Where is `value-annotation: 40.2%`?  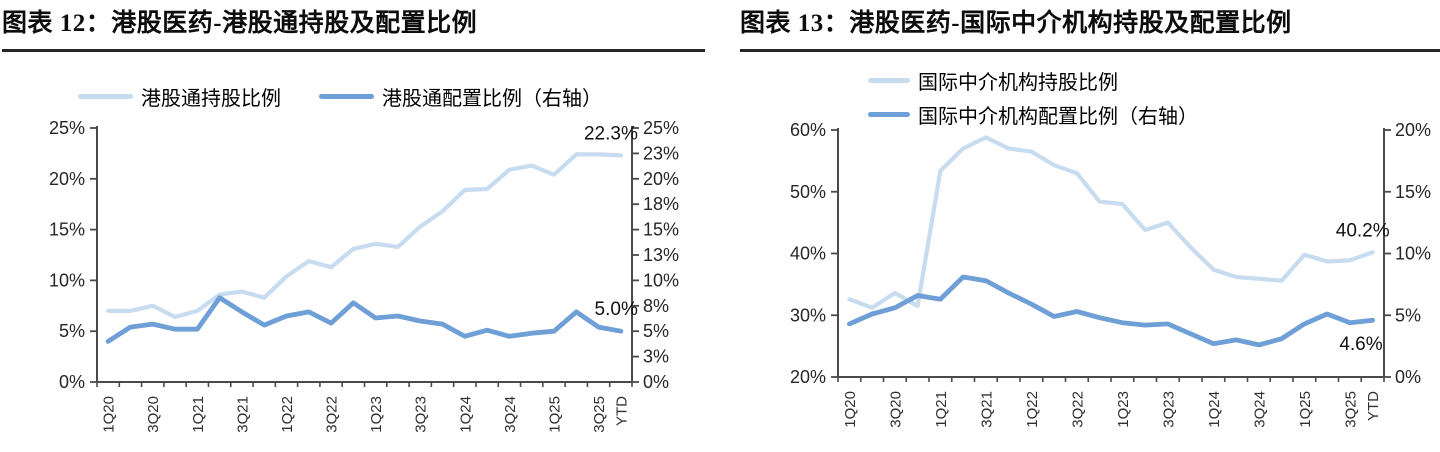
value-annotation: 40.2% is located at coordinates (1363, 230).